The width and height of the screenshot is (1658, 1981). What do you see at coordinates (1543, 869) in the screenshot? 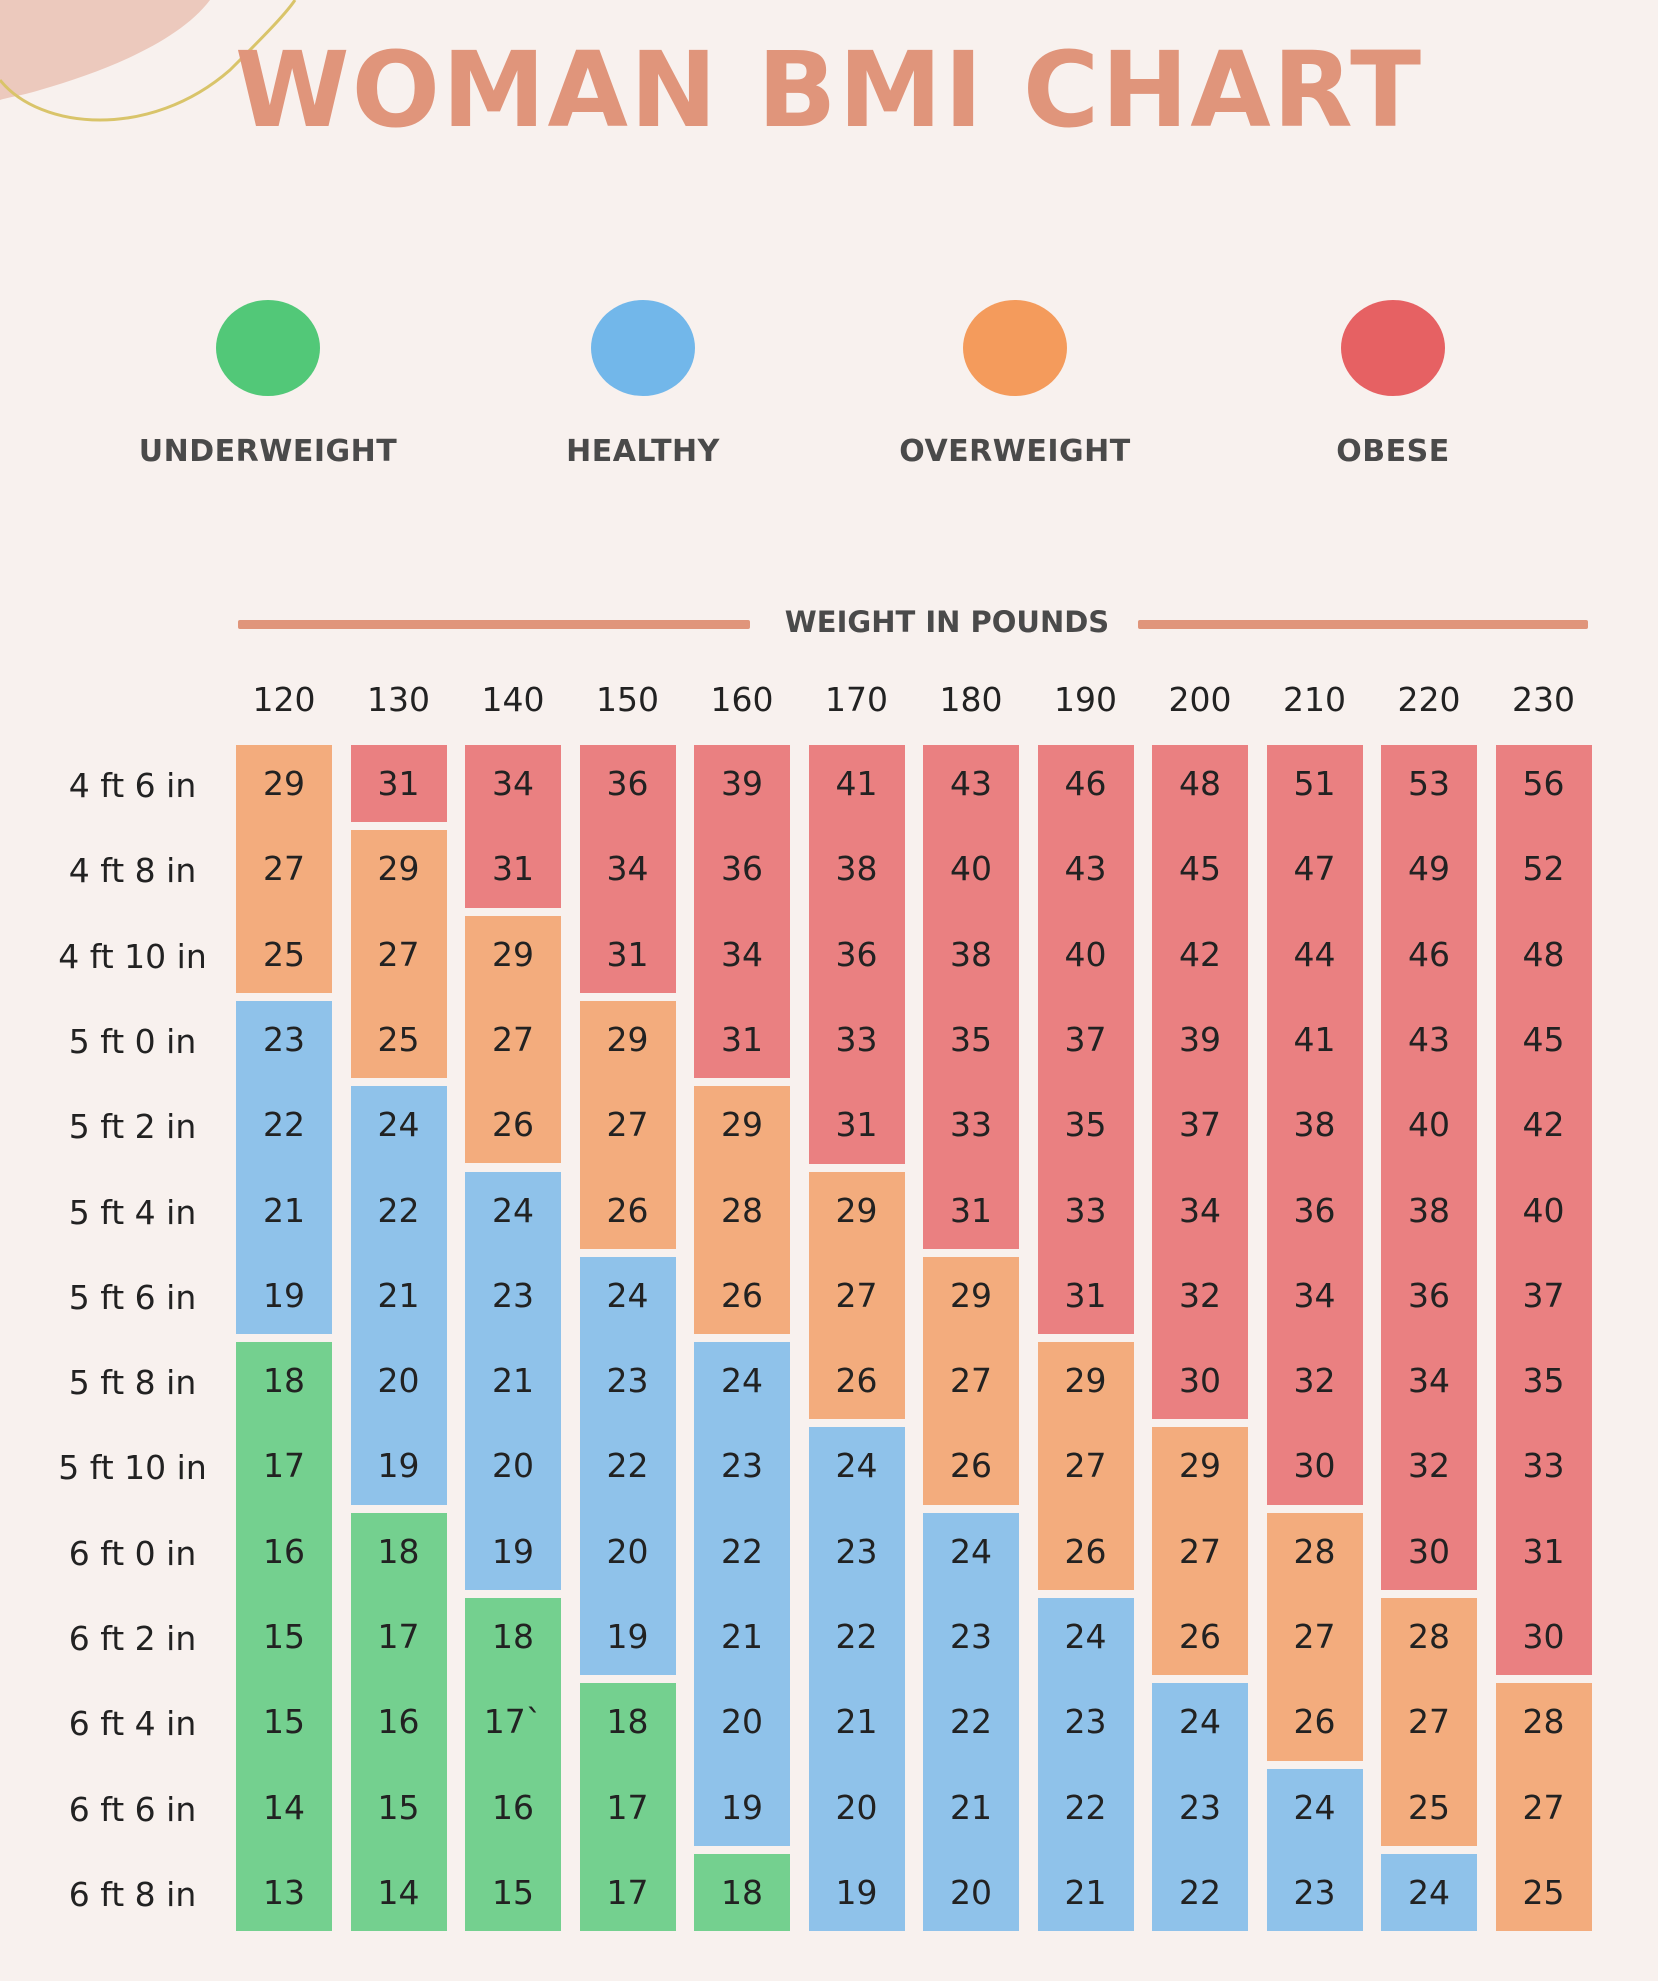
I see `bmi-value: 52` at bounding box center [1543, 869].